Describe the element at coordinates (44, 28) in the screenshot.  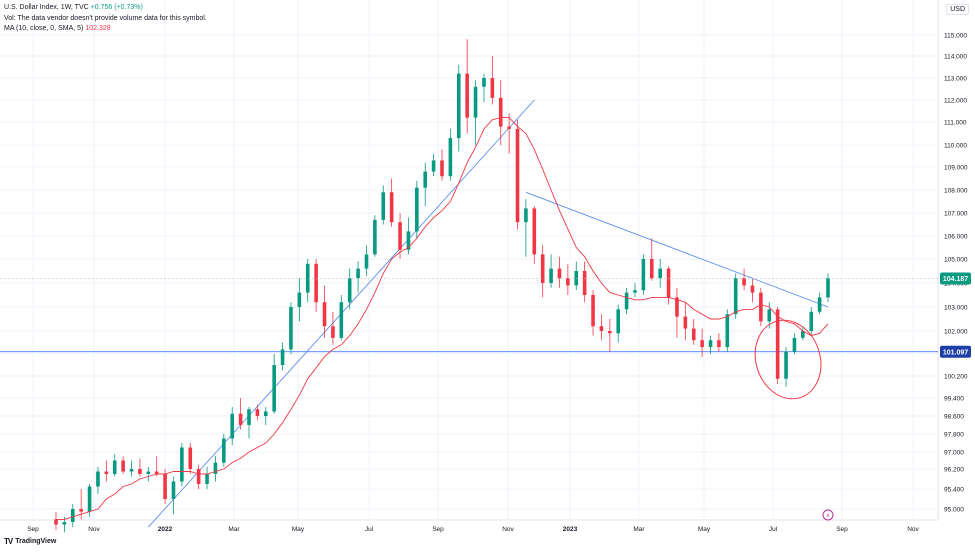
I see `legend-ma-label: MA (10, close, 0, SMA, 5)` at that location.